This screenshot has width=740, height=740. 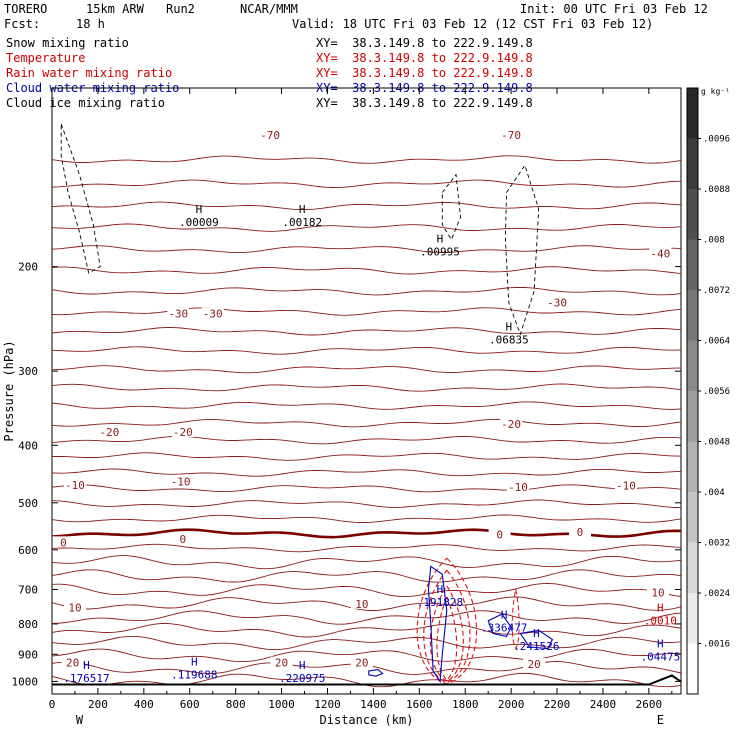 What do you see at coordinates (419, 704) in the screenshot?
I see `x-tick-label: 1600` at bounding box center [419, 704].